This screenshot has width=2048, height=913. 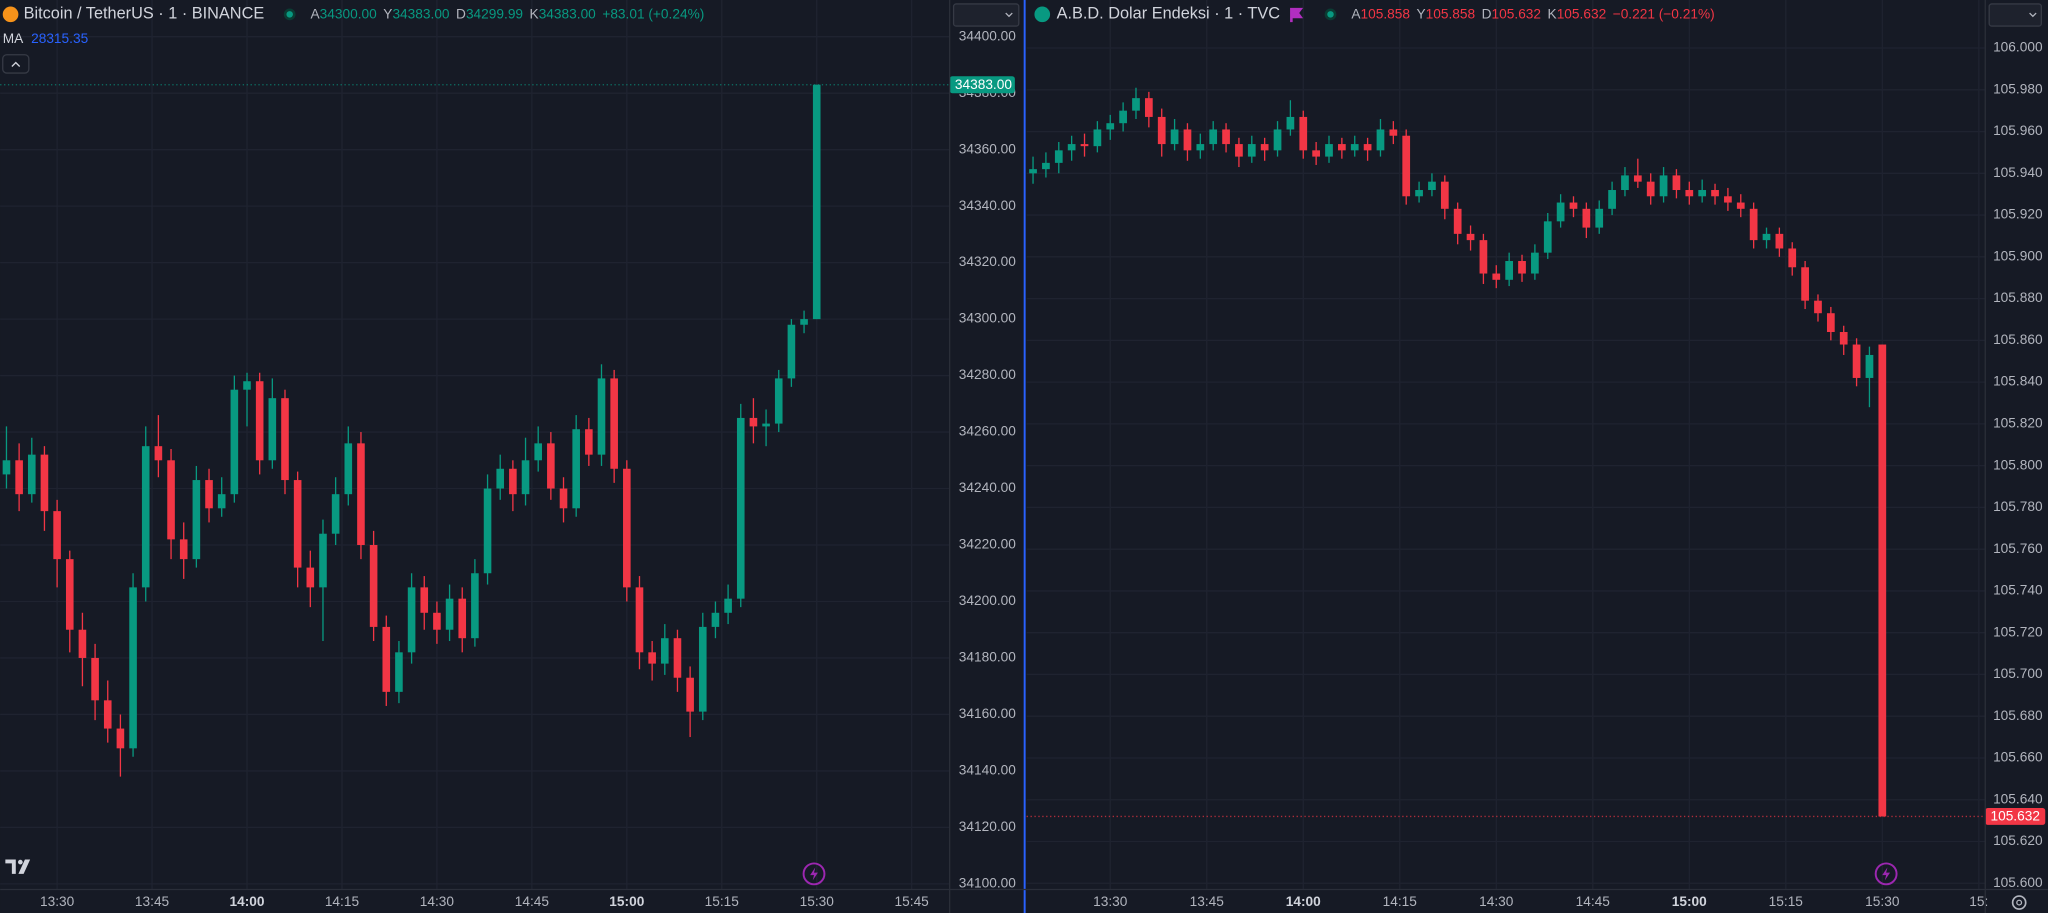 I want to click on y-tick-label: 105.620, so click(x=2018, y=840).